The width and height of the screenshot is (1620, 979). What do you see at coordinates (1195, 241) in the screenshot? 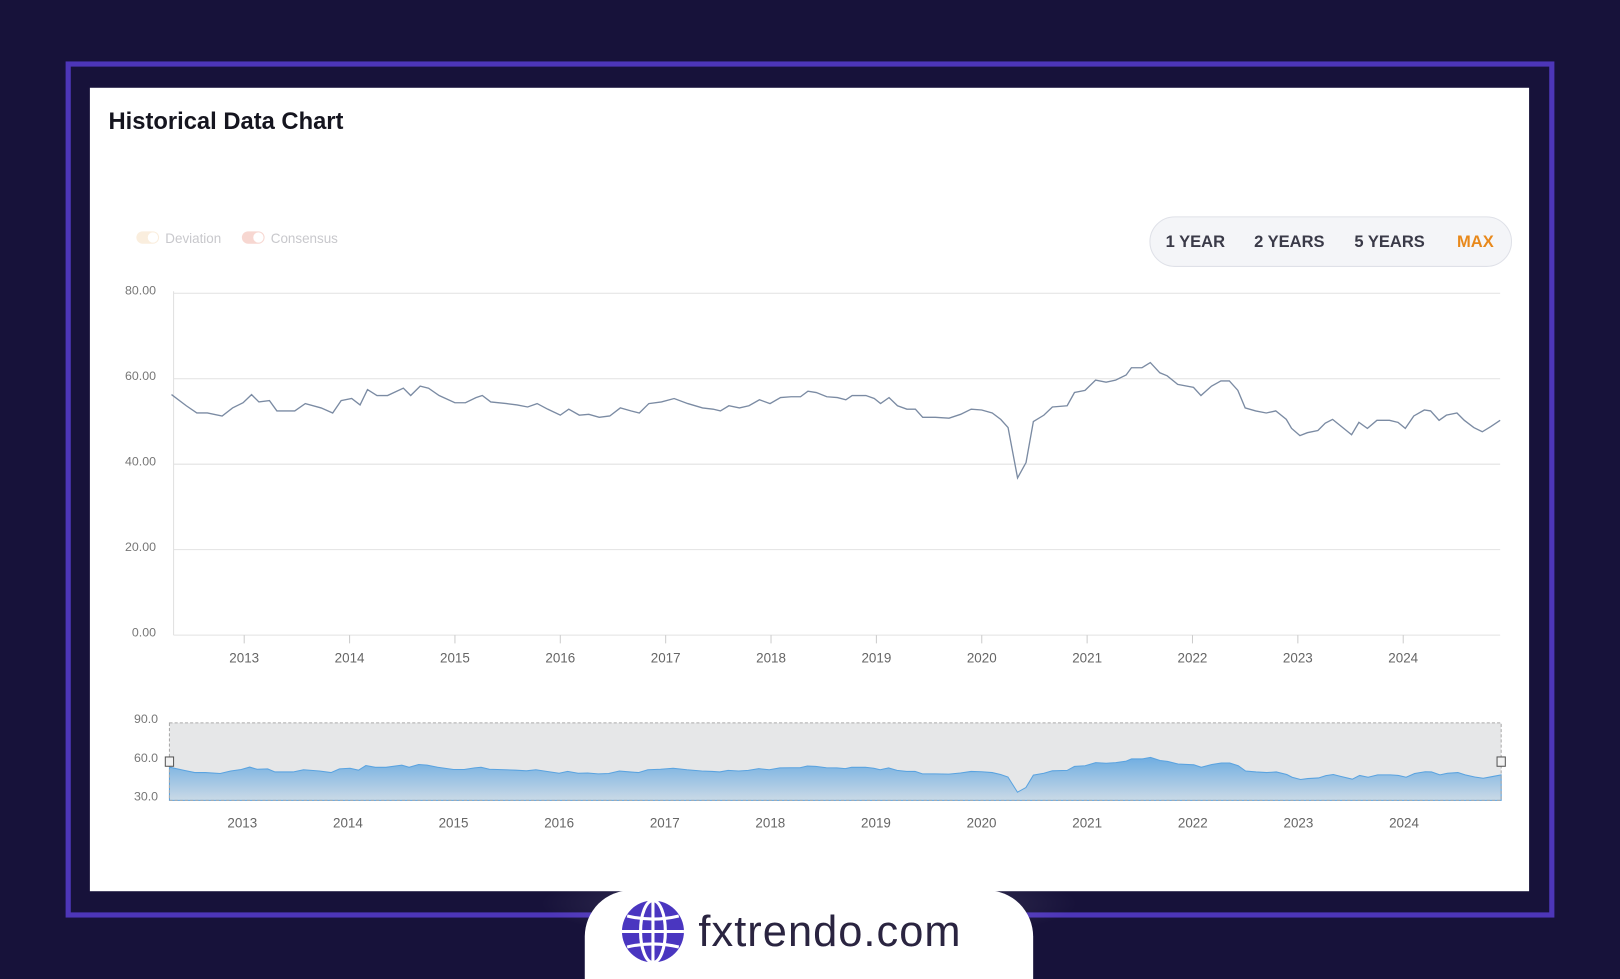
I see `range-button: 1 YEAR` at bounding box center [1195, 241].